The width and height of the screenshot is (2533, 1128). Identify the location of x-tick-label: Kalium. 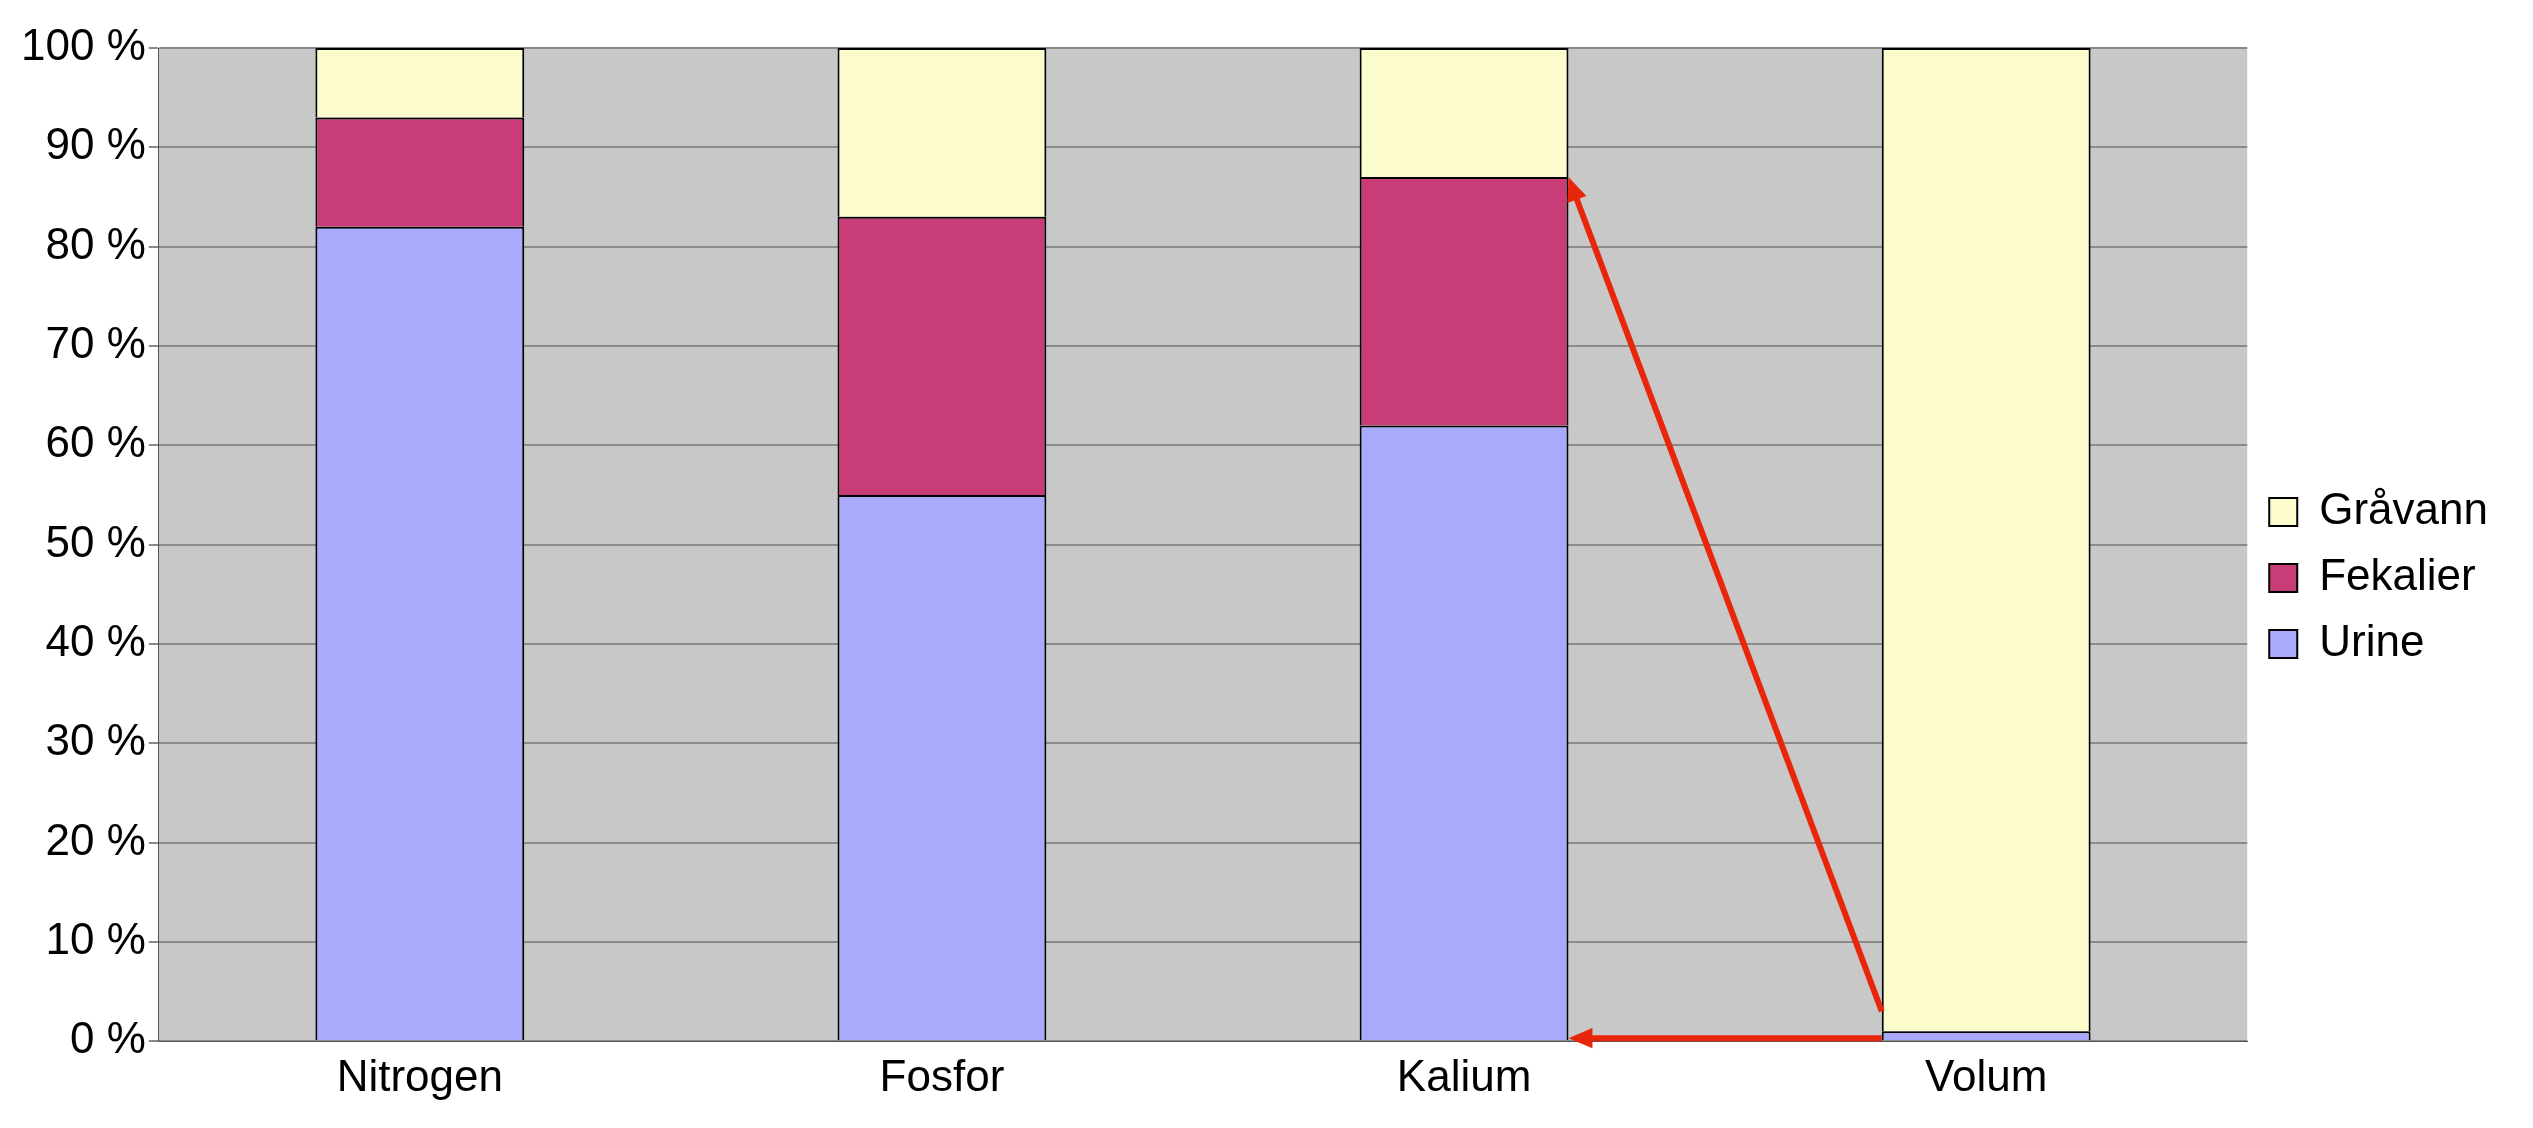
(1464, 1075).